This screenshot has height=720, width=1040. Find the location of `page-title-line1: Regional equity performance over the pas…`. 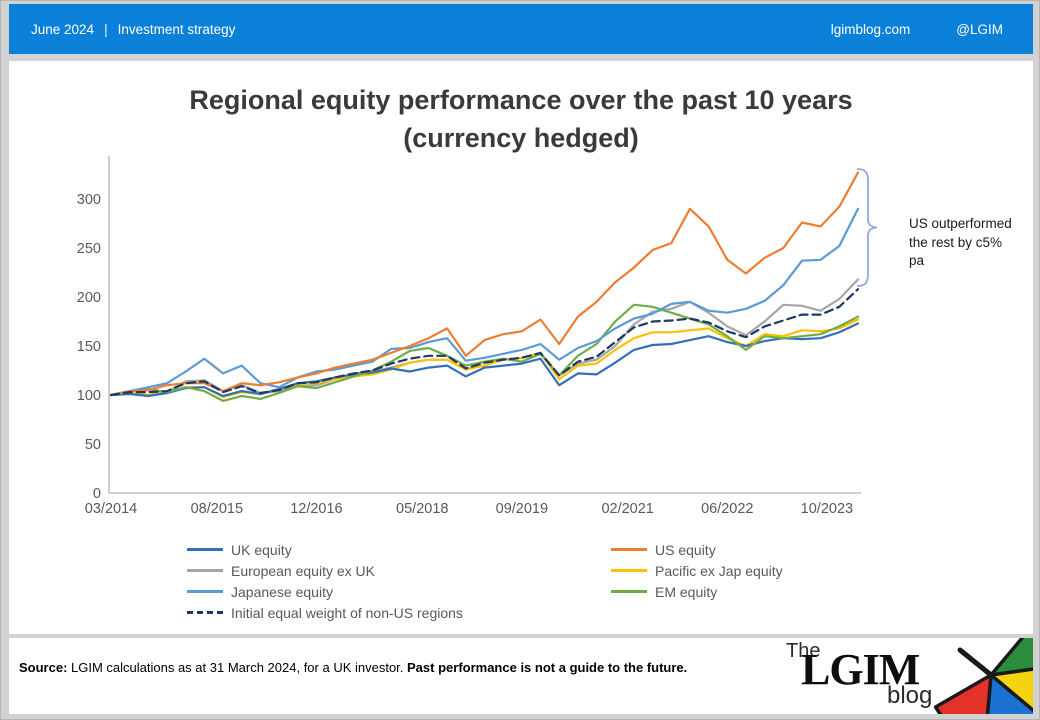

page-title-line1: Regional equity performance over the pas… is located at coordinates (521, 100).